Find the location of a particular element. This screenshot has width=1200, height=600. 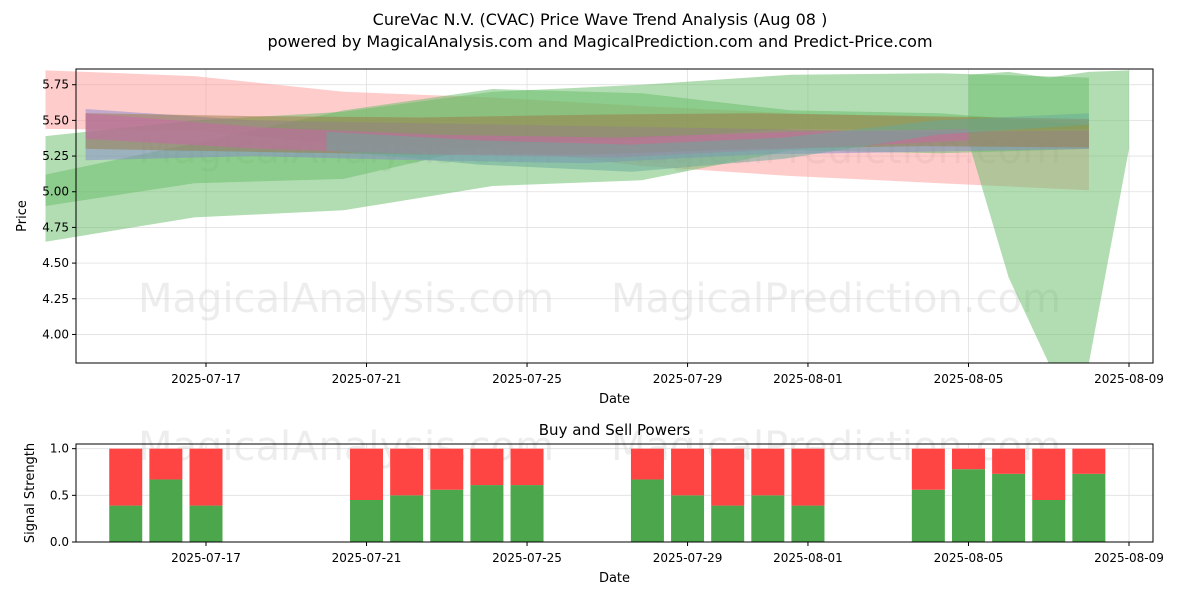

y-tick-label: 5.00 is located at coordinates (55, 192).